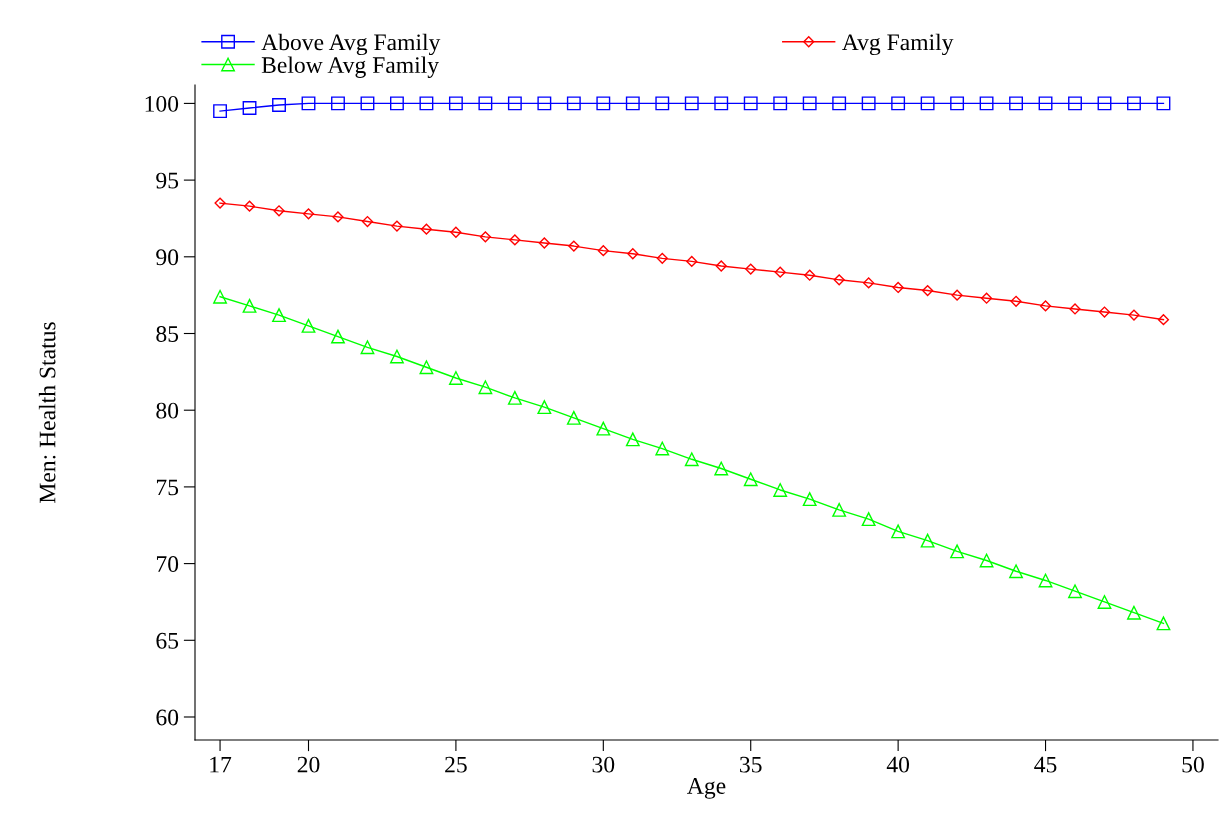 Image resolution: width=1220 pixels, height=817 pixels. Describe the element at coordinates (167, 640) in the screenshot. I see `y-tick-label: 65` at that location.